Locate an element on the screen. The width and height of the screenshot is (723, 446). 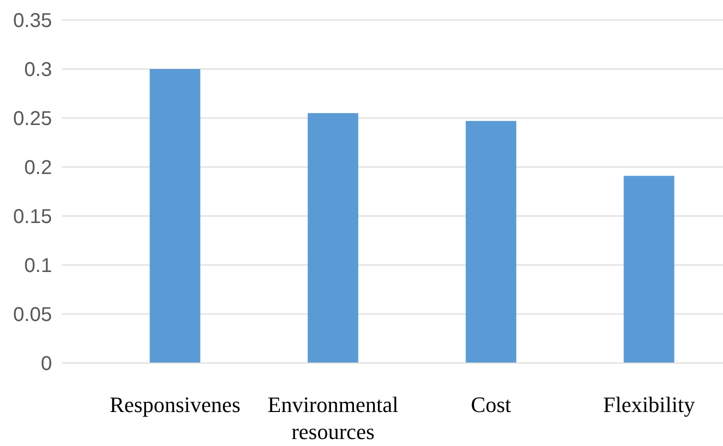
x-tick-label: Cost is located at coordinates (491, 404).